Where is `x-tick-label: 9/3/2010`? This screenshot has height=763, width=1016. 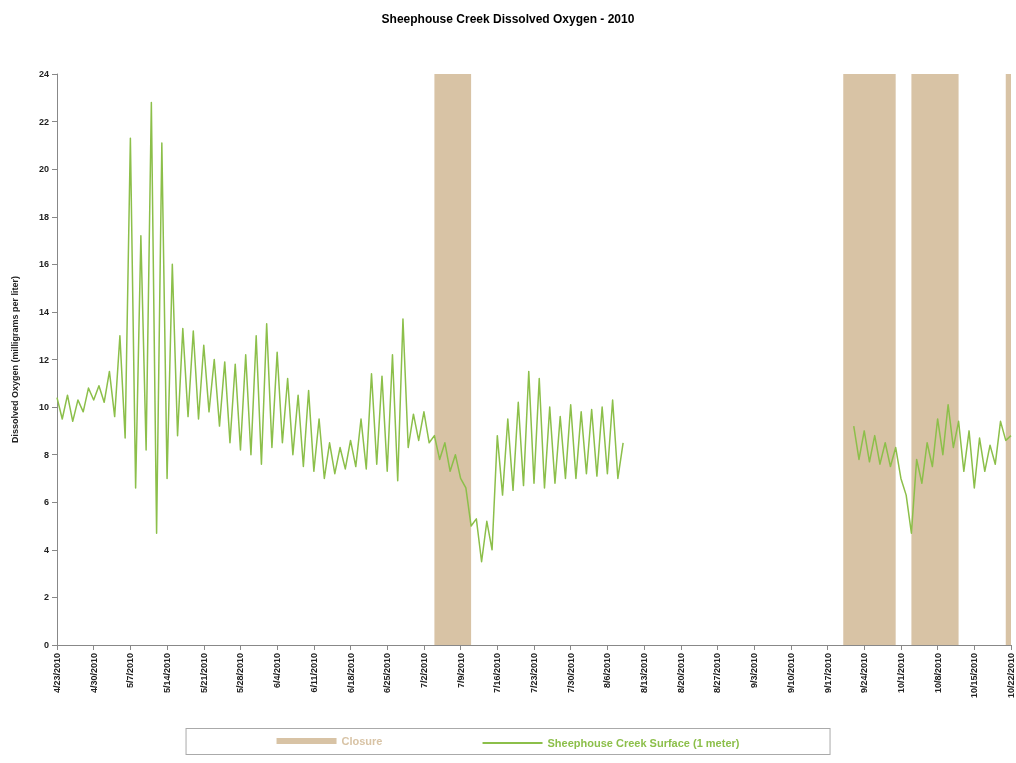
x-tick-label: 9/3/2010 is located at coordinates (754, 671).